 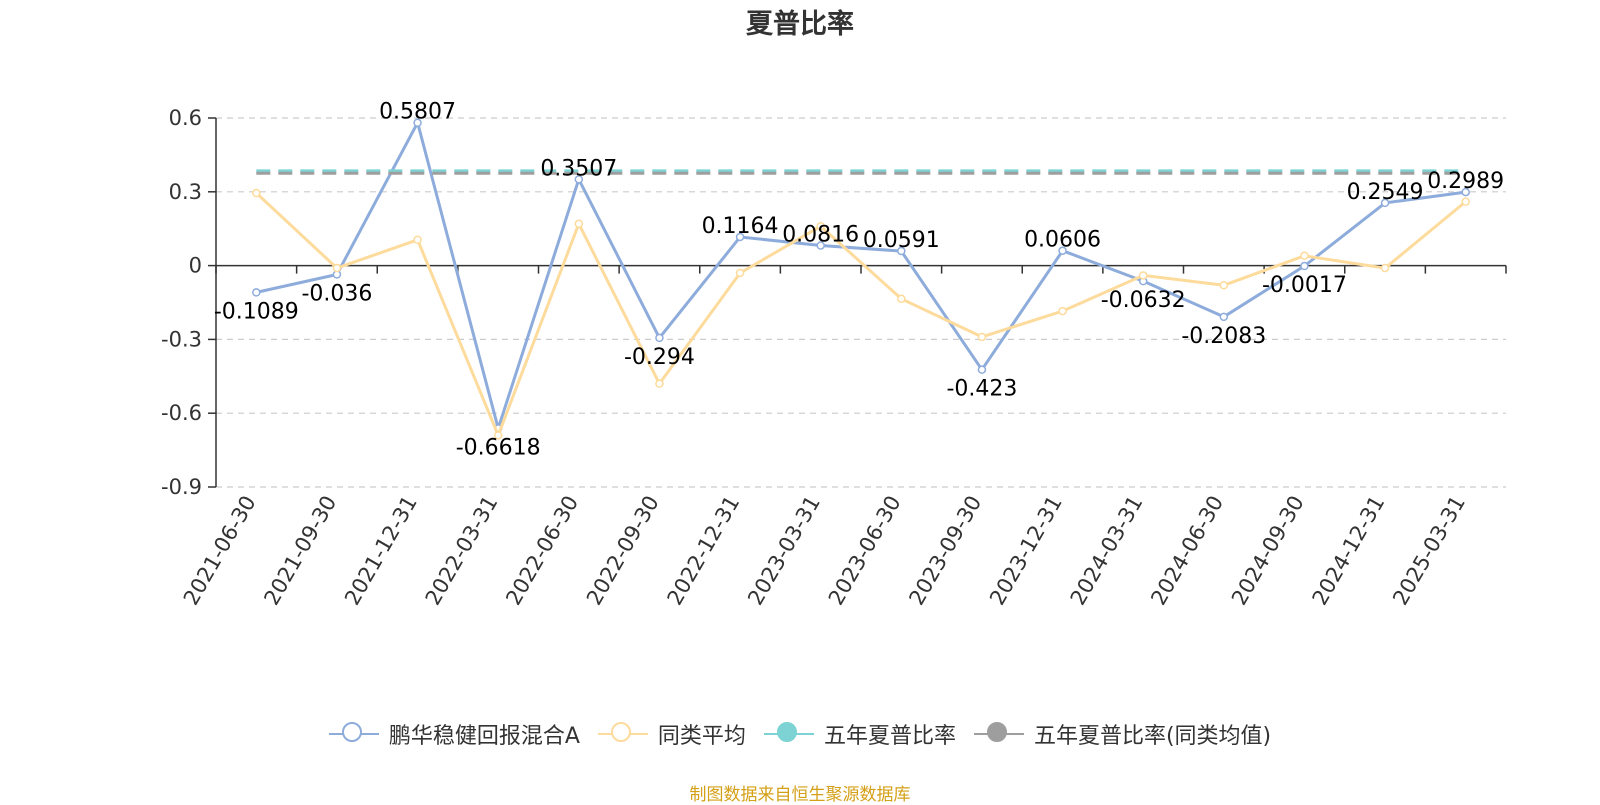 I want to click on data-label: 0.0591, so click(x=901, y=240).